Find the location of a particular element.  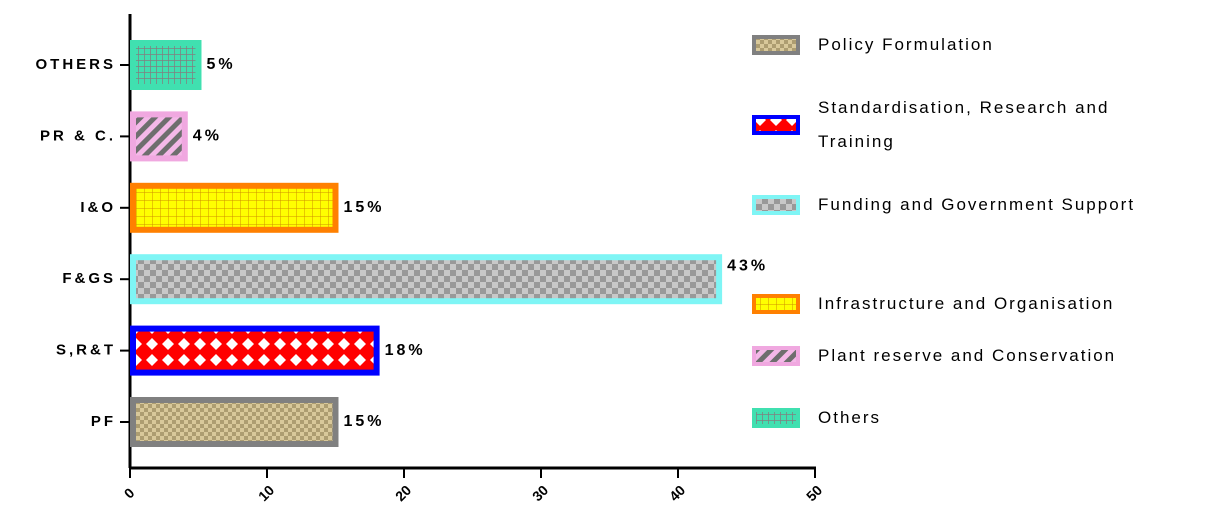

x-tick-label: 40 is located at coordinates (677, 493).